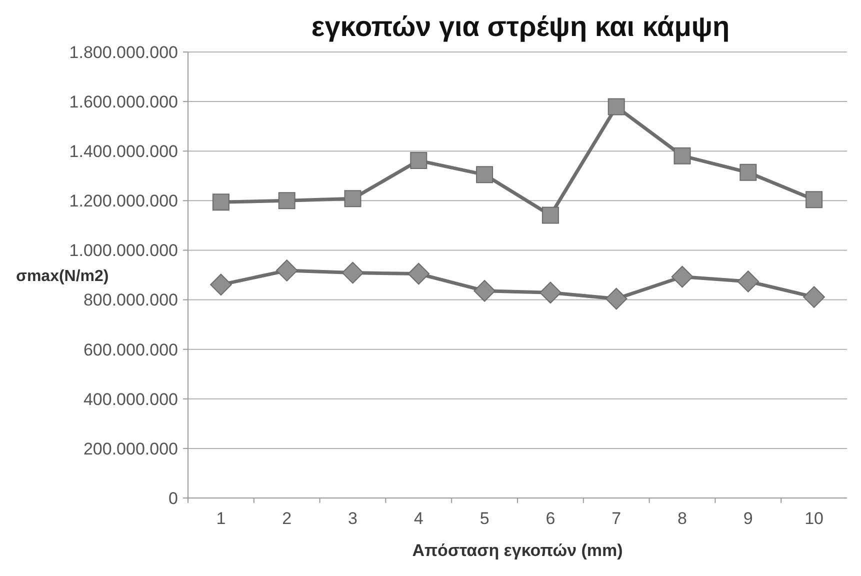 The image size is (861, 576). Describe the element at coordinates (551, 518) in the screenshot. I see `x-tick-label: 6` at that location.